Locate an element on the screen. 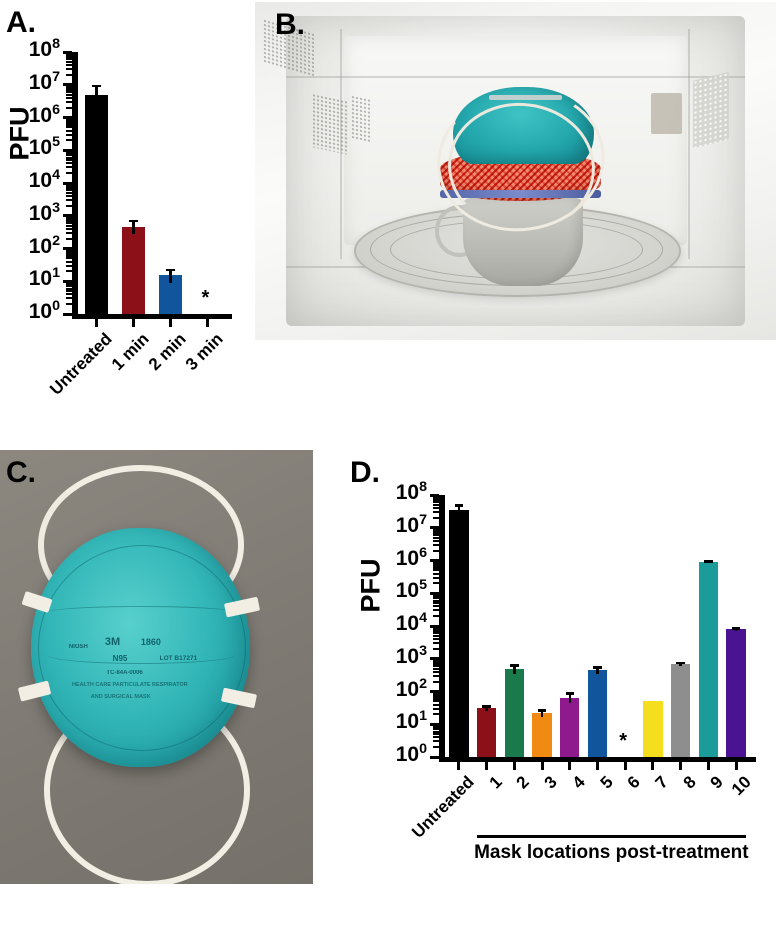 This screenshot has width=776, height=927. mask-head-strap-bottom is located at coordinates (146, 788).